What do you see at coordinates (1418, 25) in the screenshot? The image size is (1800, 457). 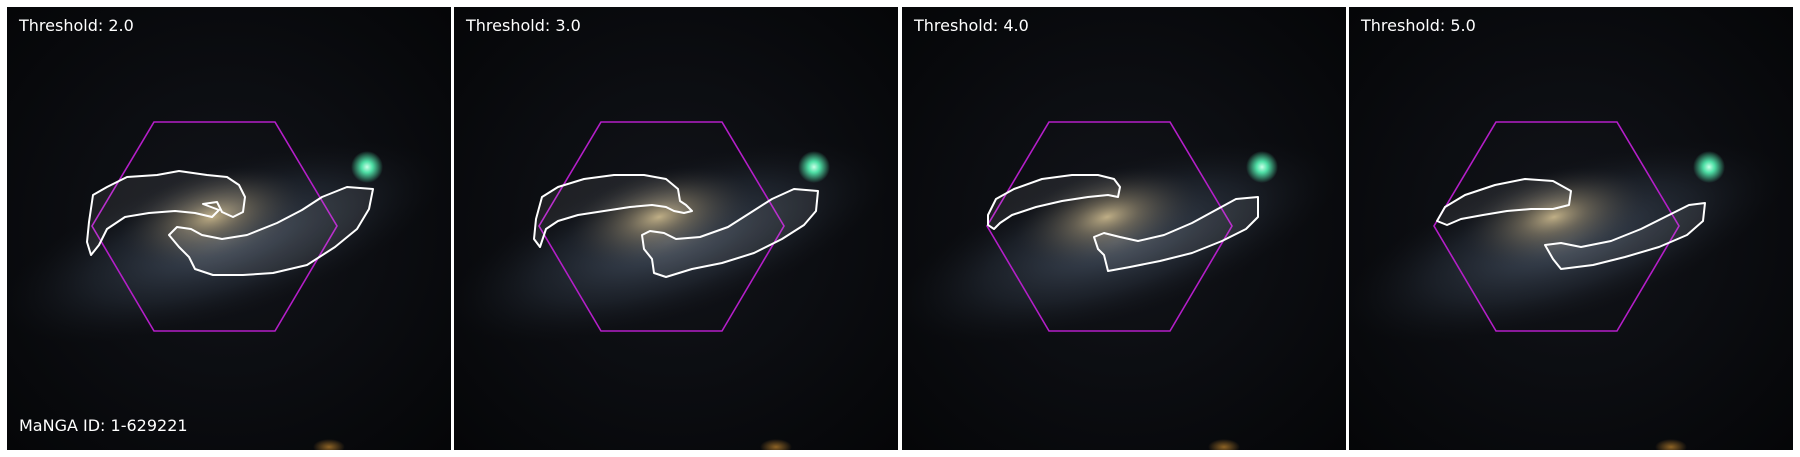 I see `threshold-label: Threshold: 5.0` at bounding box center [1418, 25].